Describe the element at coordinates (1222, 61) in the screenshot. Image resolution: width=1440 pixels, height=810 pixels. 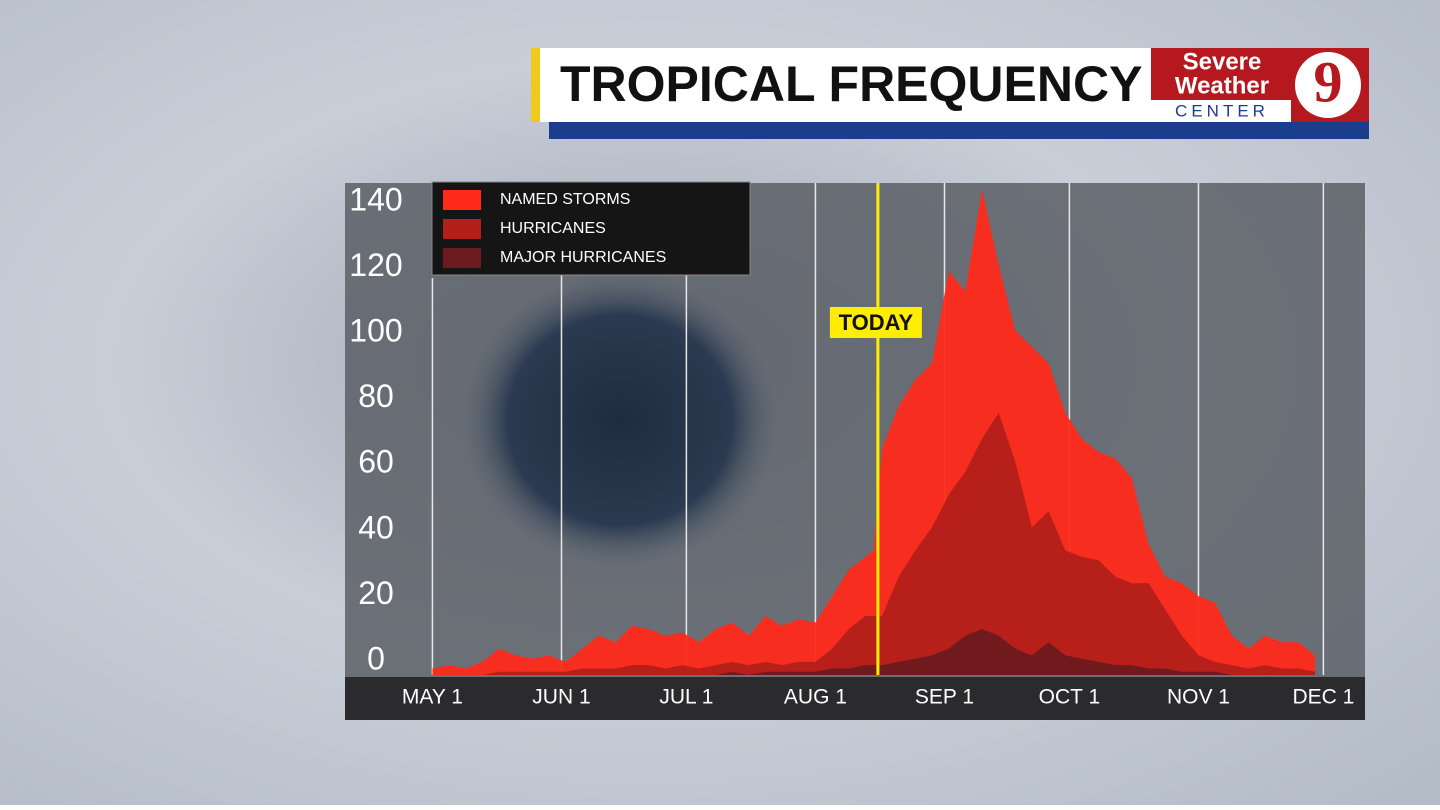
I see `logo-line: Severe` at that location.